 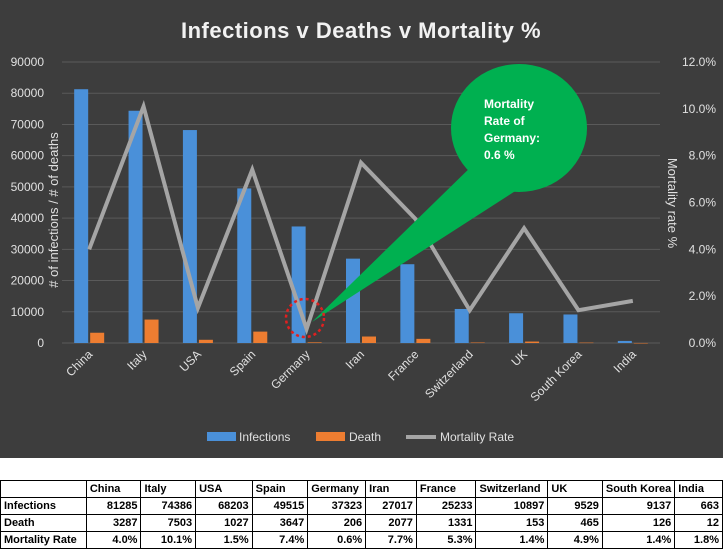 What do you see at coordinates (672, 203) in the screenshot?
I see `y-axis-label-right: Mortality rate %` at bounding box center [672, 203].